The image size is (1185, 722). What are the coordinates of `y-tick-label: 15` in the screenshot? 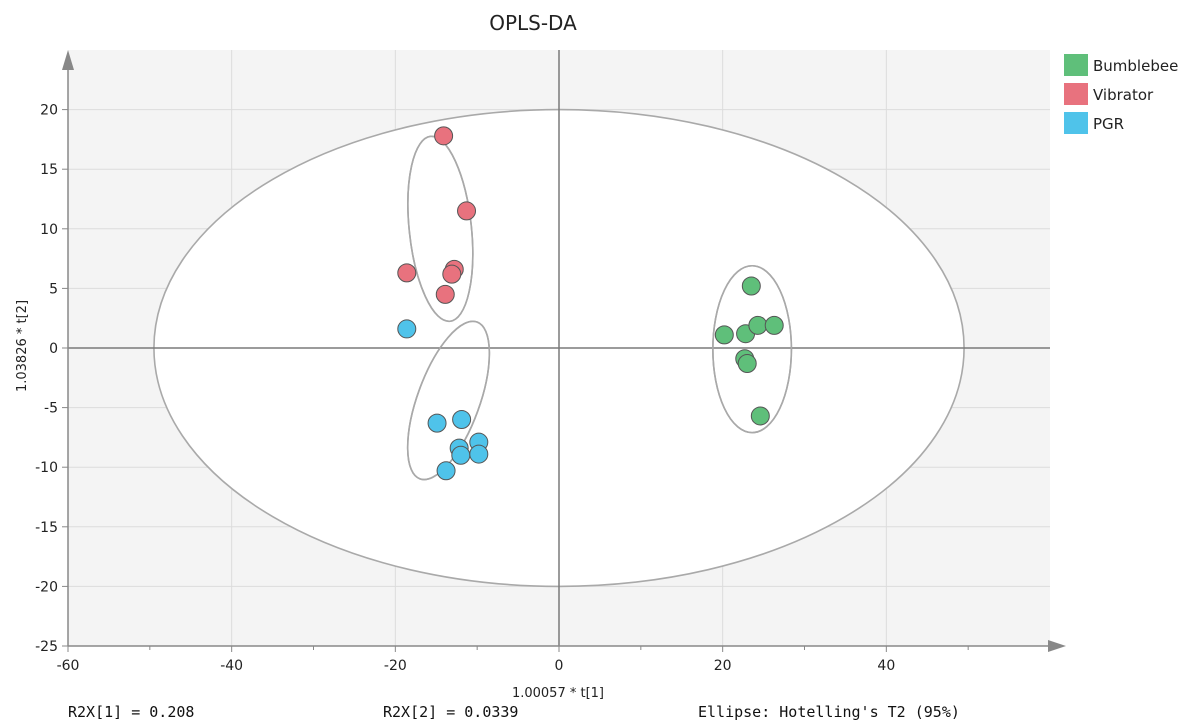 It's located at (49, 170).